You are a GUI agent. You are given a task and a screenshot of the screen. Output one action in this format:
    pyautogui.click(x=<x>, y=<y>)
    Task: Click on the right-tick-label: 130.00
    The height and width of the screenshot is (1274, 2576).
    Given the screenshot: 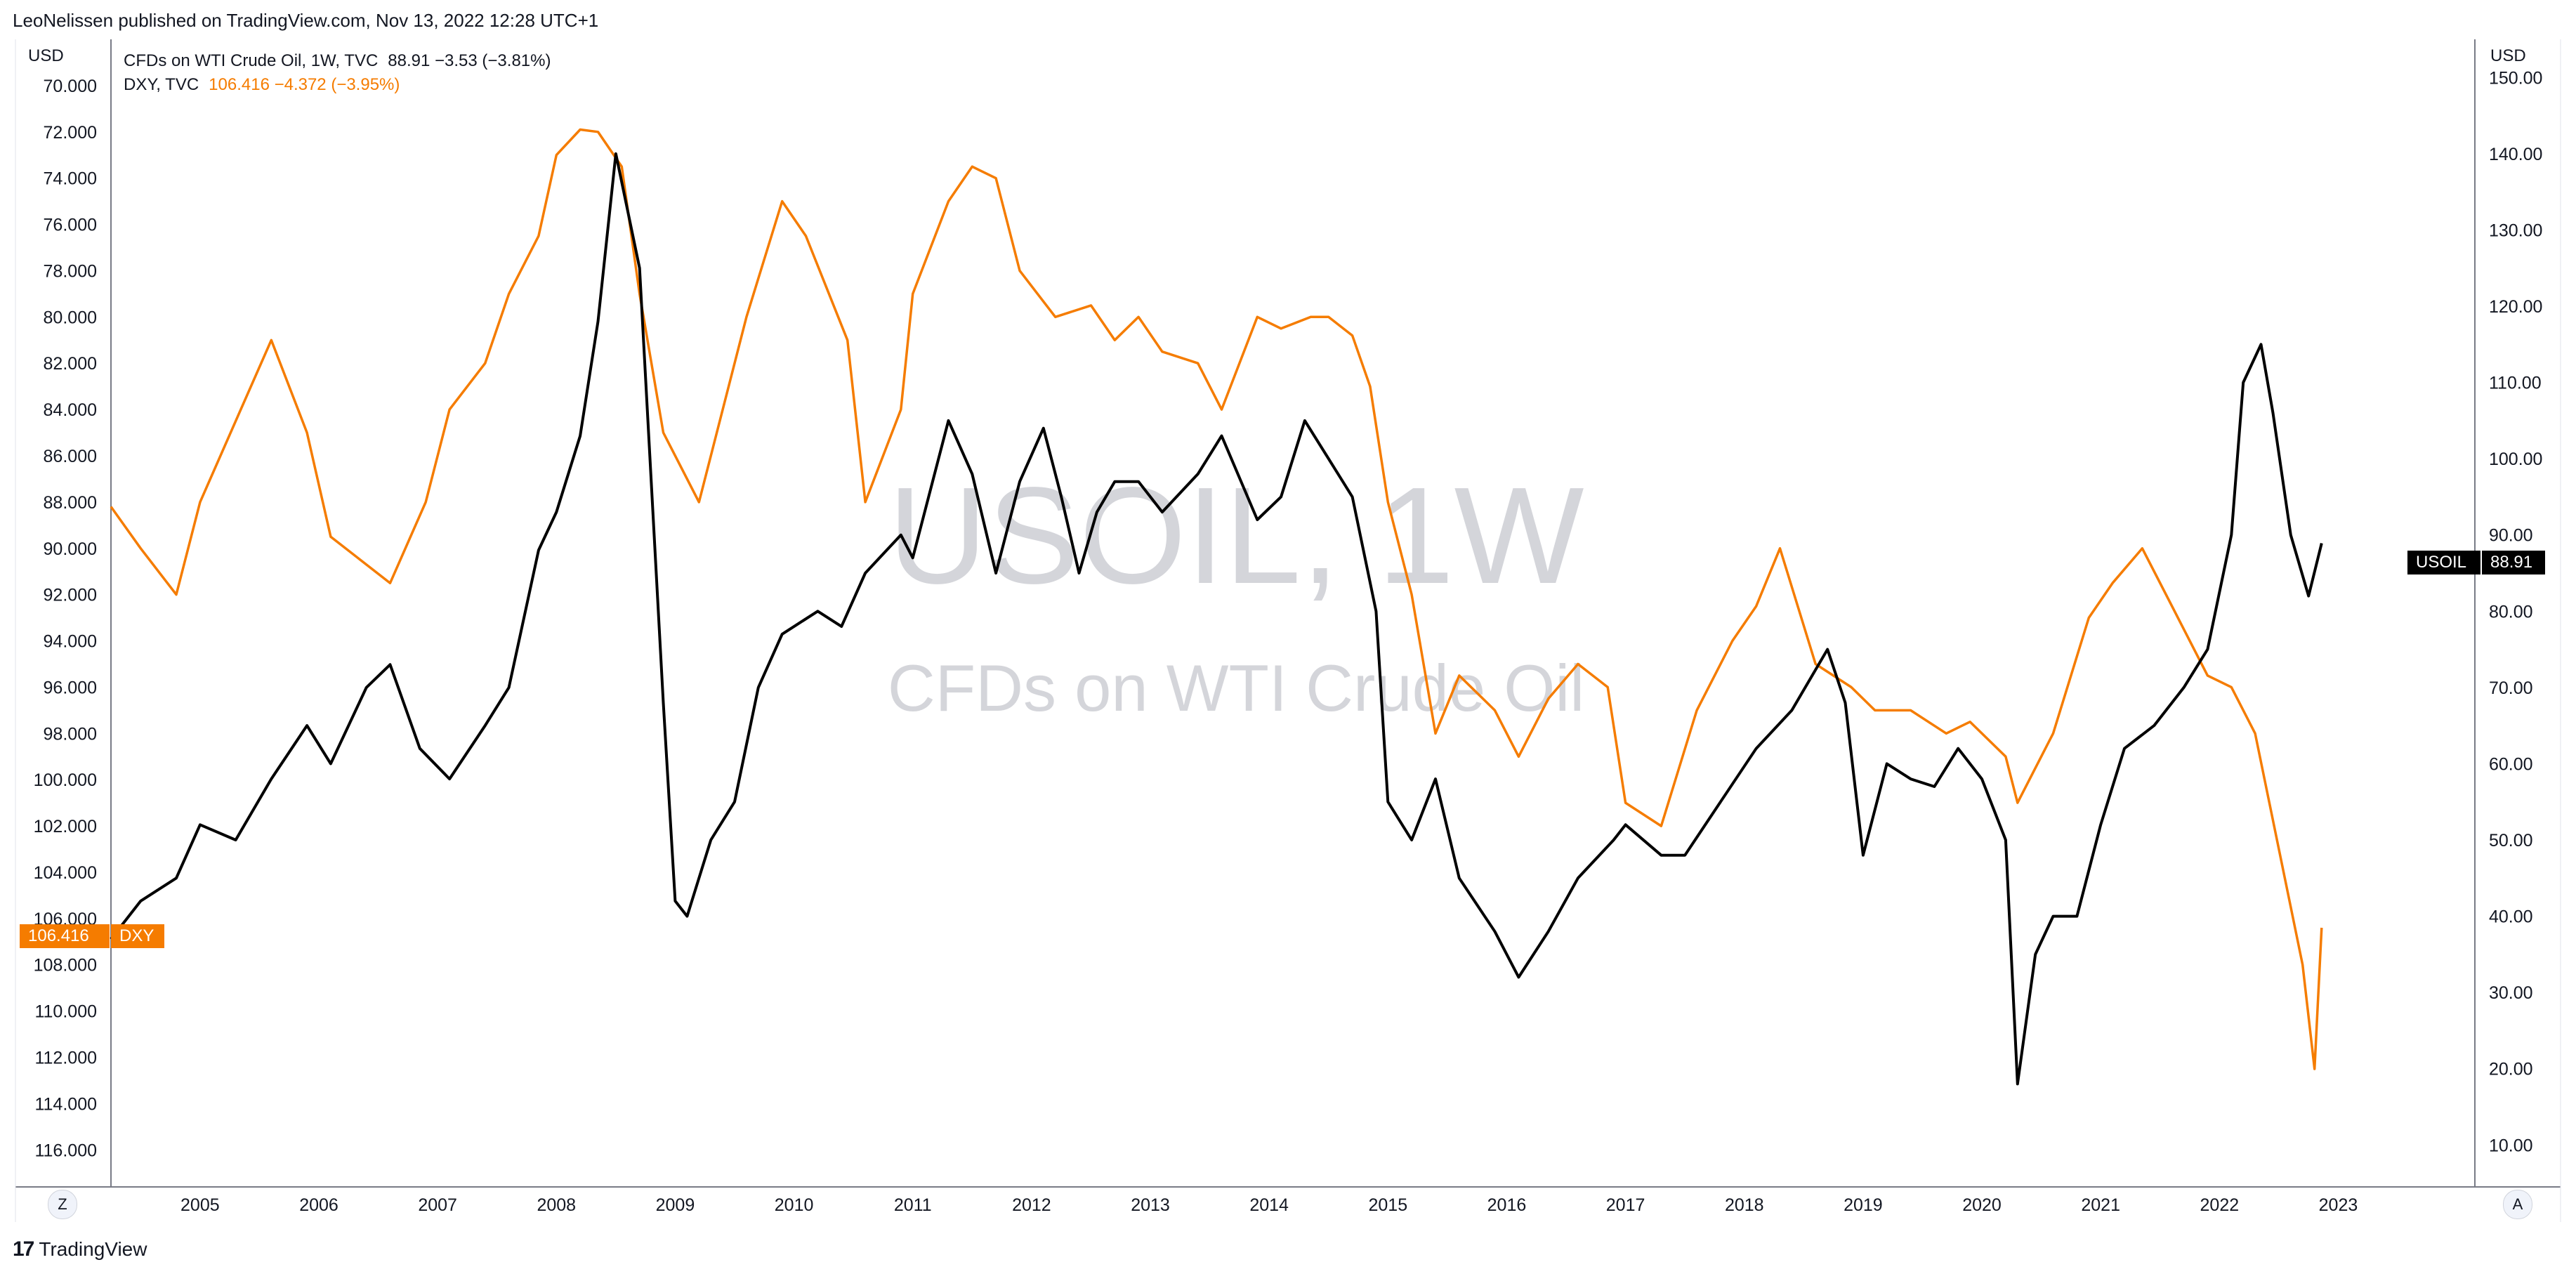 What is the action you would take?
    pyautogui.click(x=2515, y=231)
    